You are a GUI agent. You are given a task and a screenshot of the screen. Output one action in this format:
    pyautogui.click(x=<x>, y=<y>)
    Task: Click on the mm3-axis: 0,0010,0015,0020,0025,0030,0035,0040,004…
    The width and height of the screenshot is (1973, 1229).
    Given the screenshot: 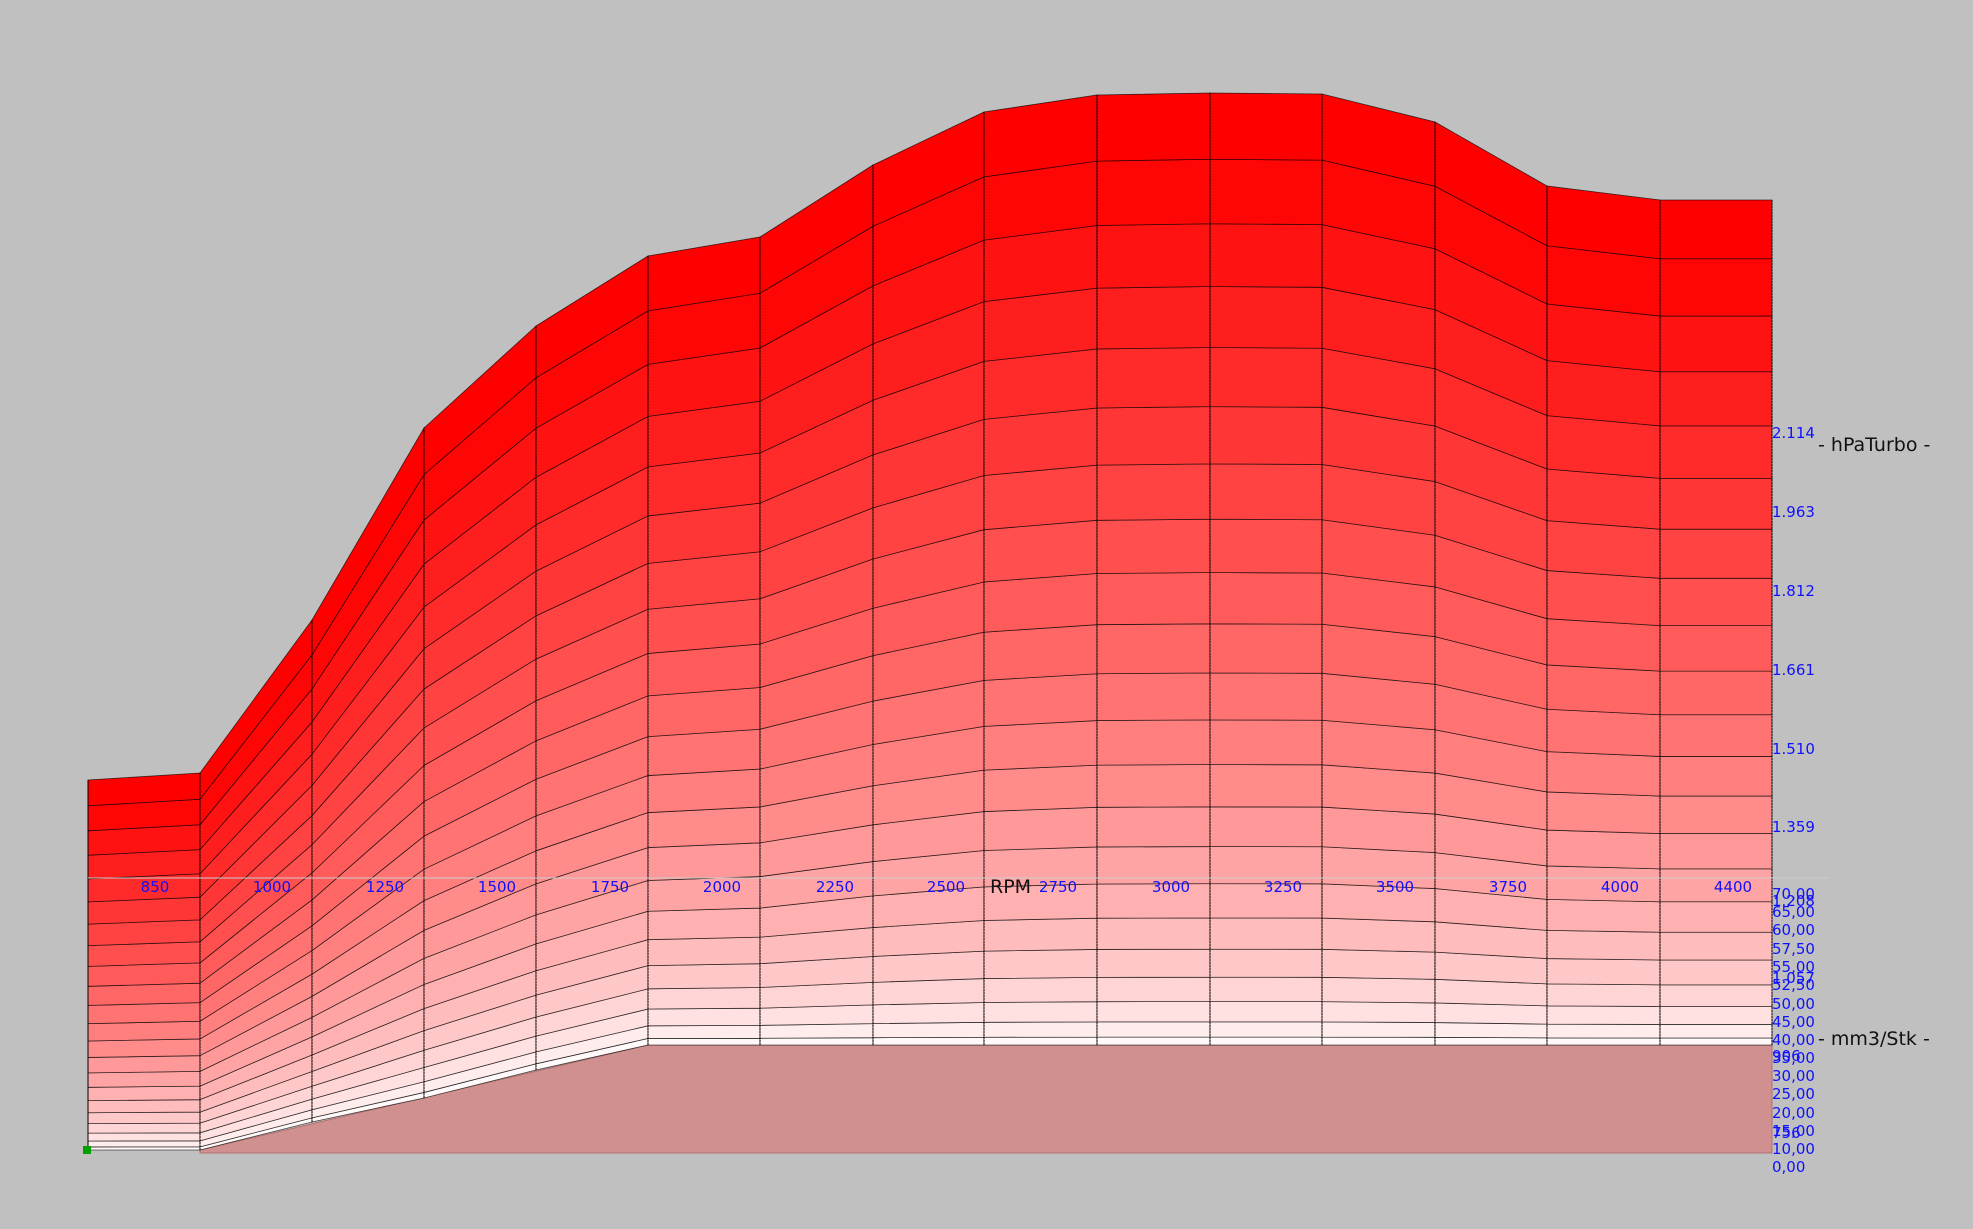 What is the action you would take?
    pyautogui.click(x=1793, y=1030)
    